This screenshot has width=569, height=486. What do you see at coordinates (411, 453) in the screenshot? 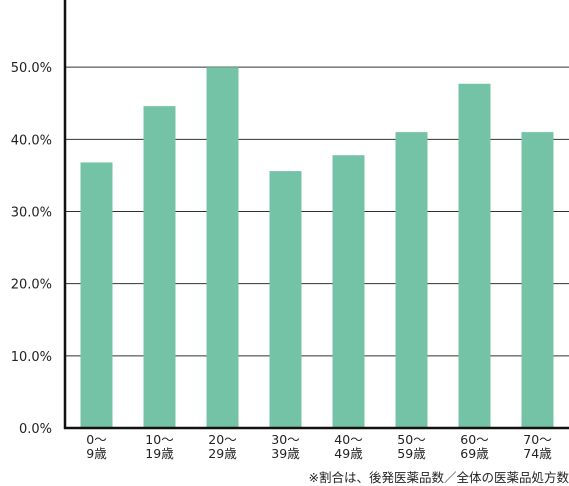
I see `x-tick-label: 59歳` at bounding box center [411, 453].